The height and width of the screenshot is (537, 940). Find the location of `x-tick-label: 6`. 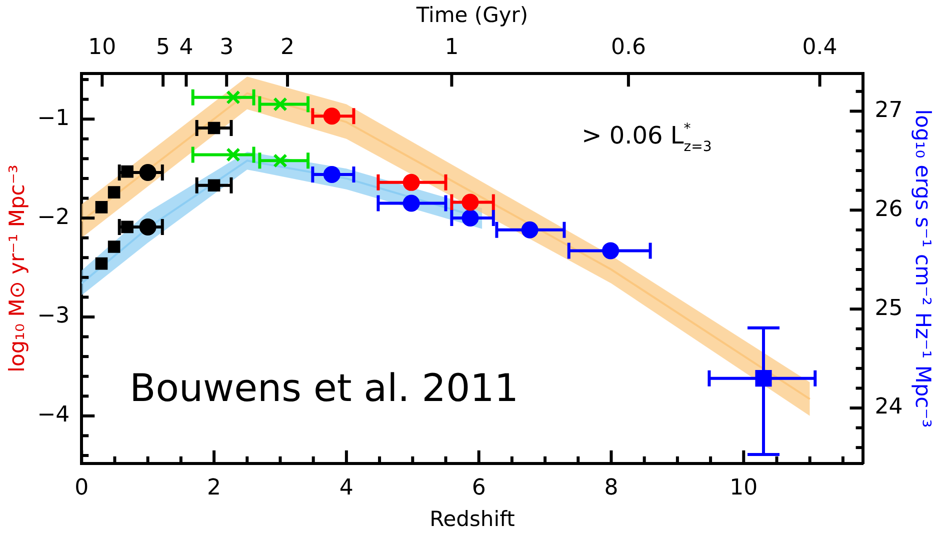

x-tick-label: 6 is located at coordinates (479, 487).